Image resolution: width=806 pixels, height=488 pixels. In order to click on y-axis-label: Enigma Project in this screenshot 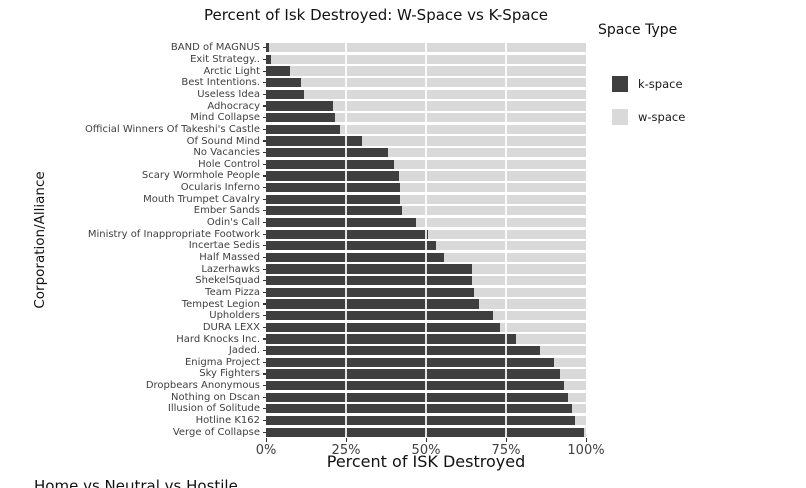, I will do `click(222, 362)`.